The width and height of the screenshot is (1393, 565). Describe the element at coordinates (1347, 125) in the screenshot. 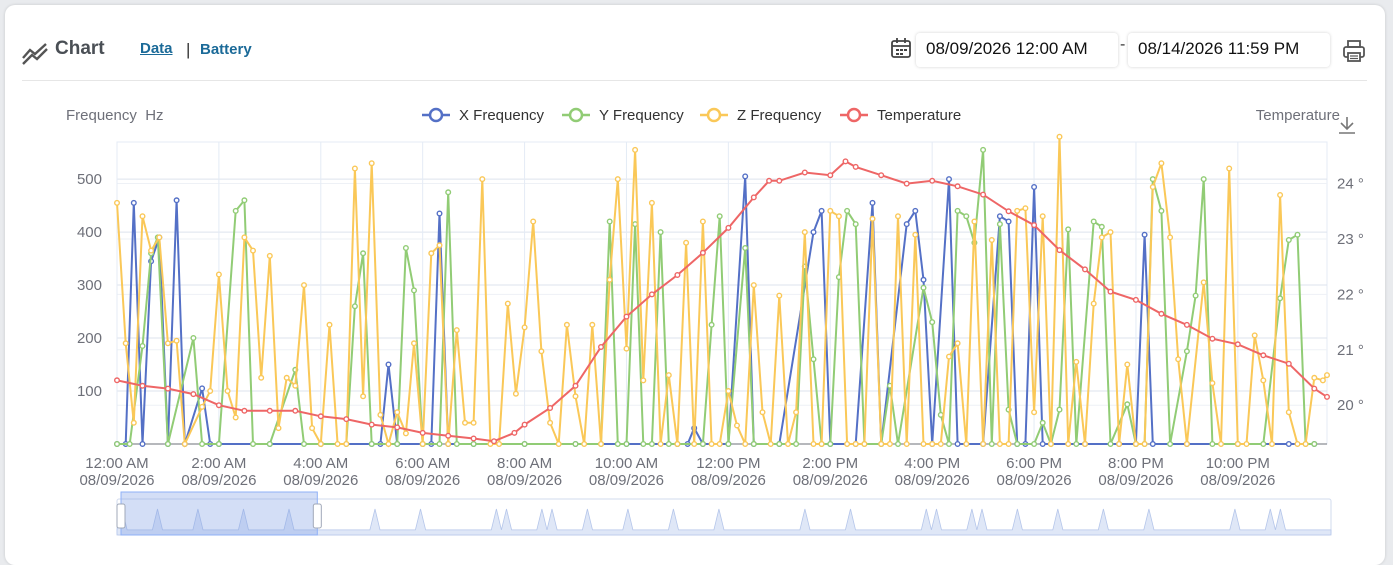

I see `download-icon` at that location.